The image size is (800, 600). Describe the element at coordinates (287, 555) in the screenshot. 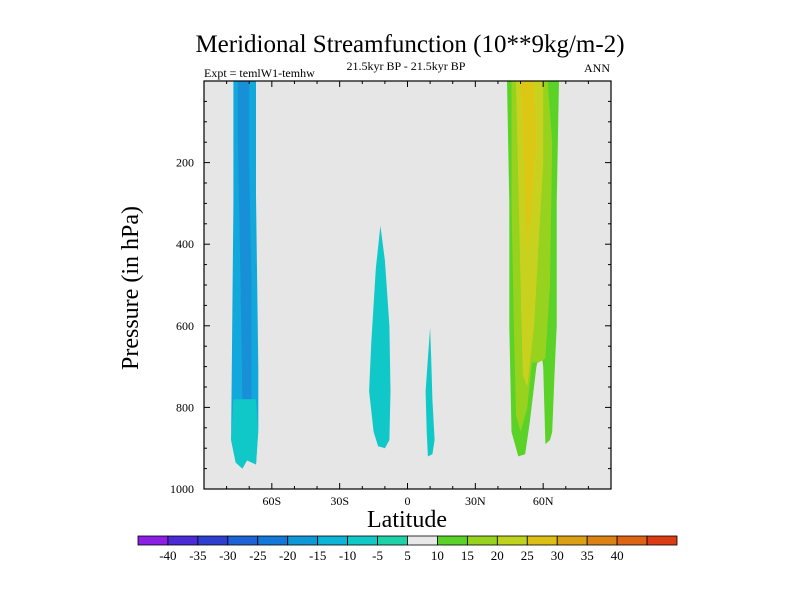

I see `colorbar-label: -20` at that location.